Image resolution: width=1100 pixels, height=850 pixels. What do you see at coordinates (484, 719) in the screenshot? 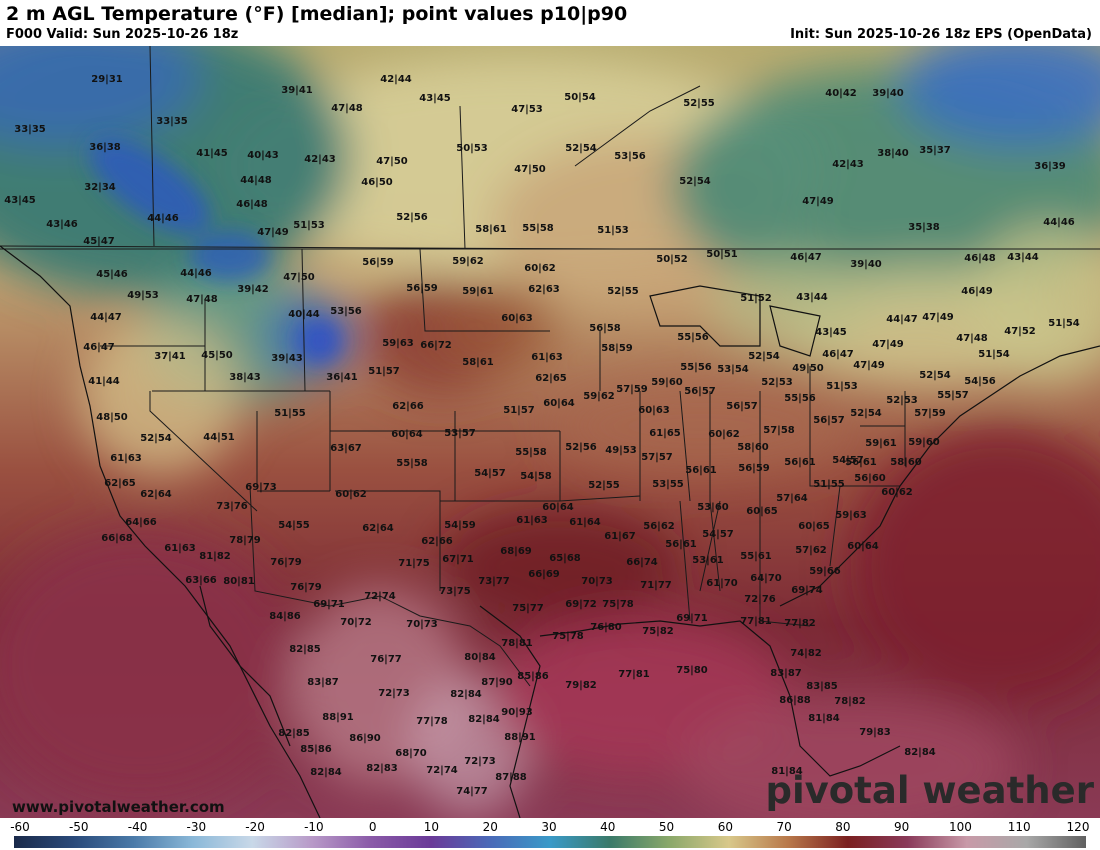
I see `point-value: 82|84` at bounding box center [484, 719].